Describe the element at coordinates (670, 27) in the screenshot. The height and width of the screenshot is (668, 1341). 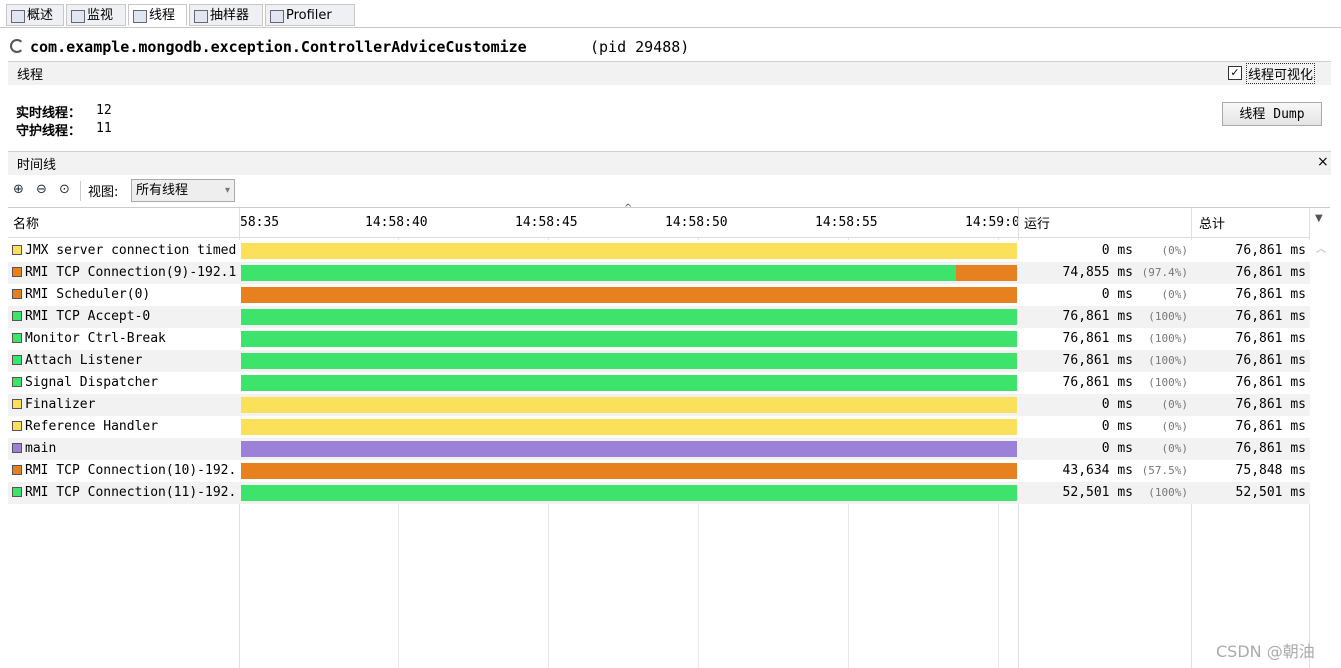
I see `tab-divider` at that location.